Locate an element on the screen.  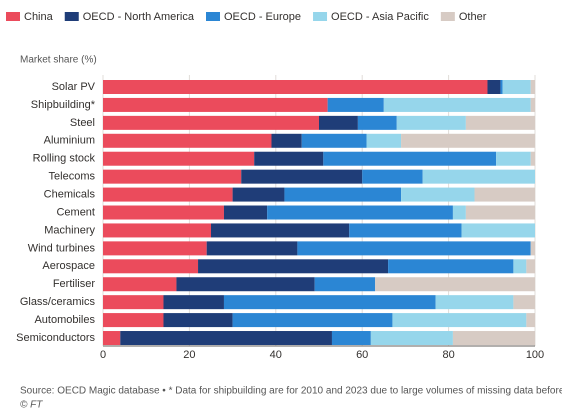
legend-label: OECD - North America is located at coordinates (139, 17).